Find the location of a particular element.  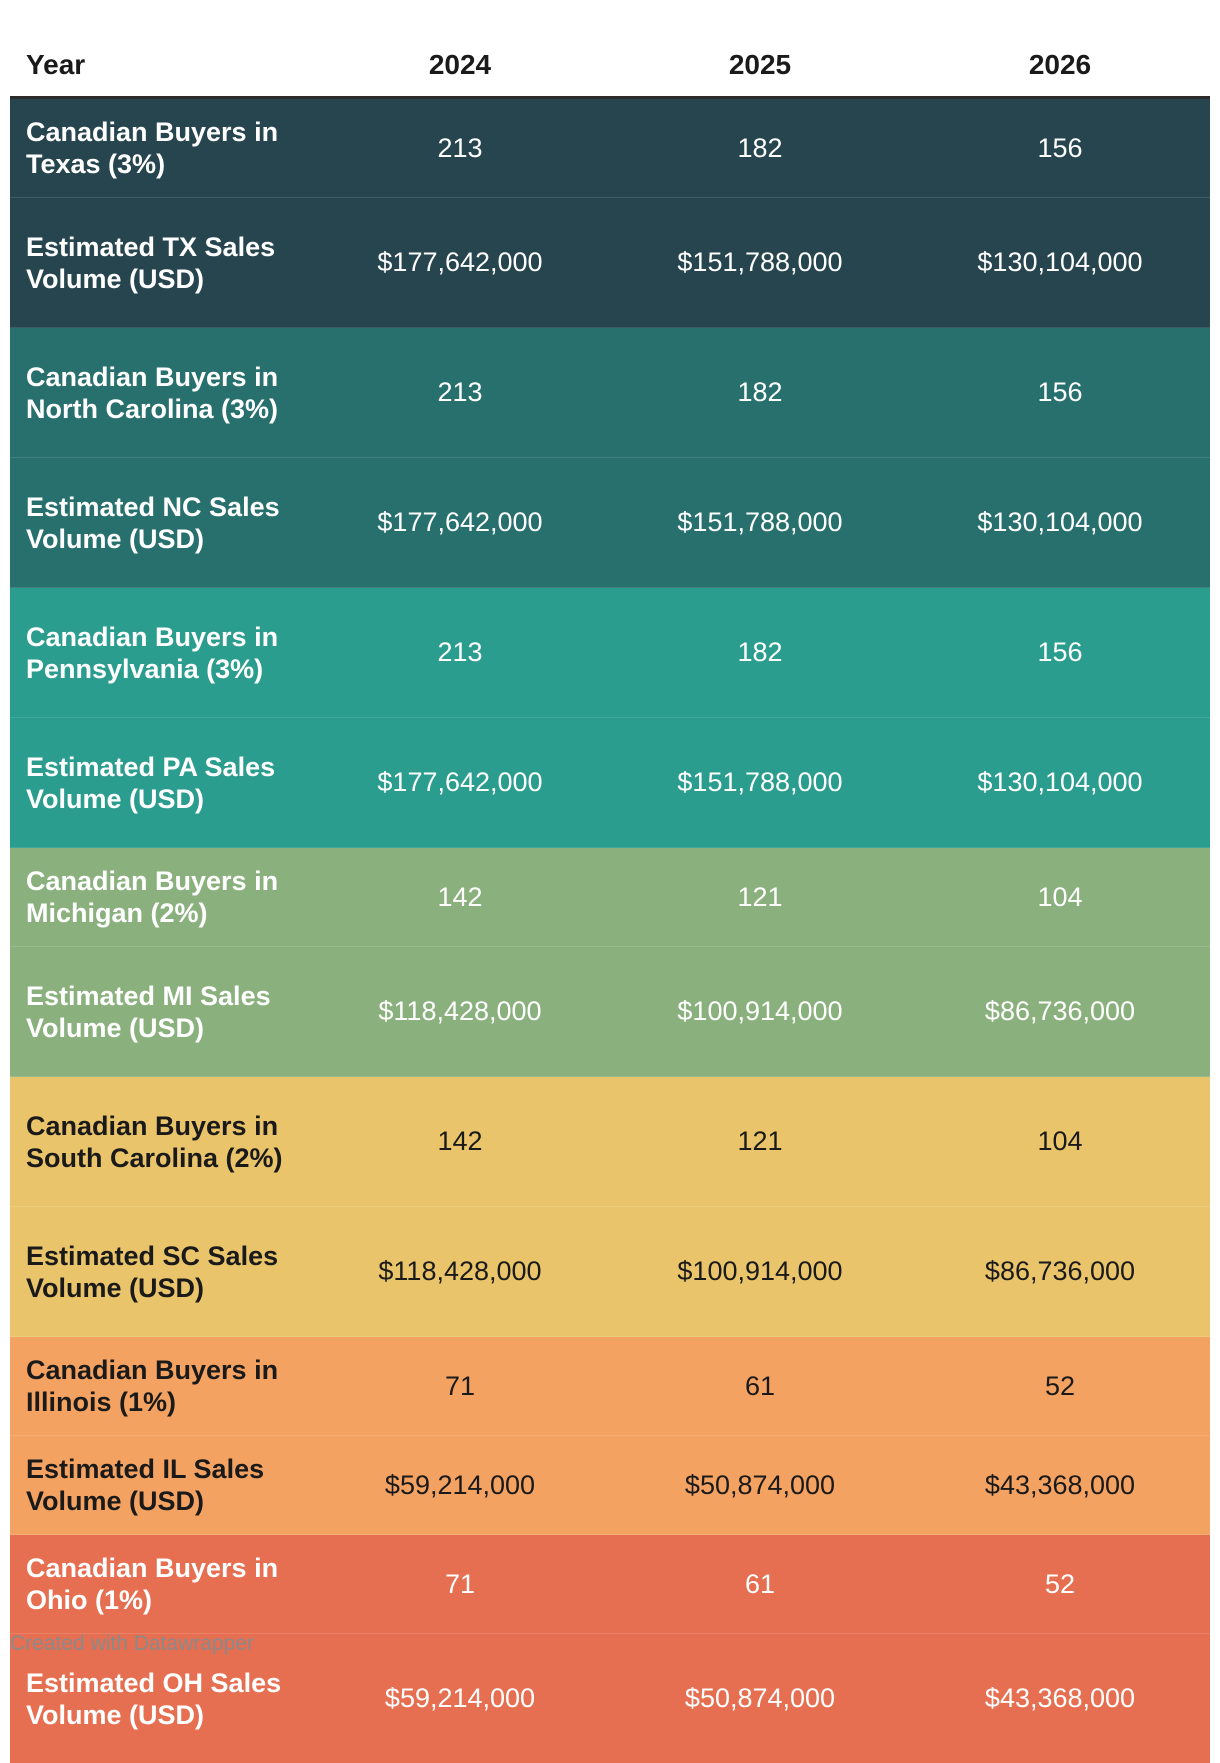

row-label: Canadian Buyers in South Carolina (2%) is located at coordinates (160, 1142).